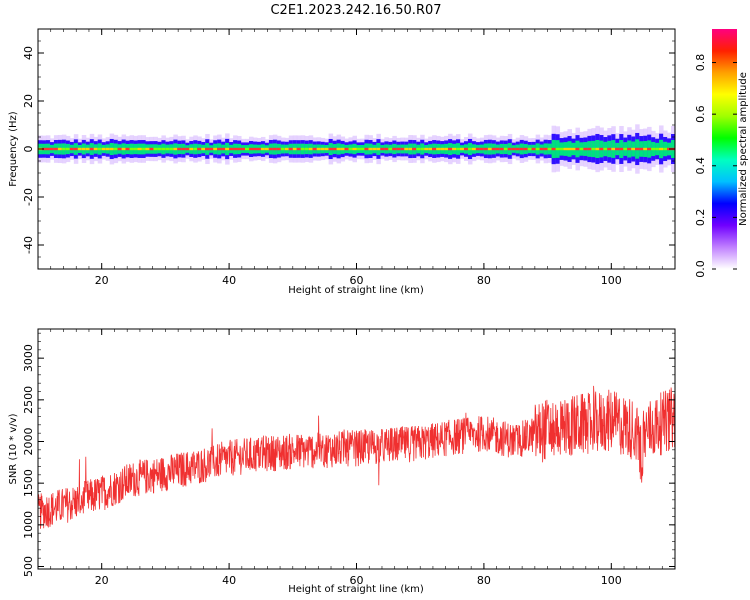 The image size is (750, 600). What do you see at coordinates (102, 280) in the screenshot?
I see `spectrogram-x-tick-label: 20` at bounding box center [102, 280].